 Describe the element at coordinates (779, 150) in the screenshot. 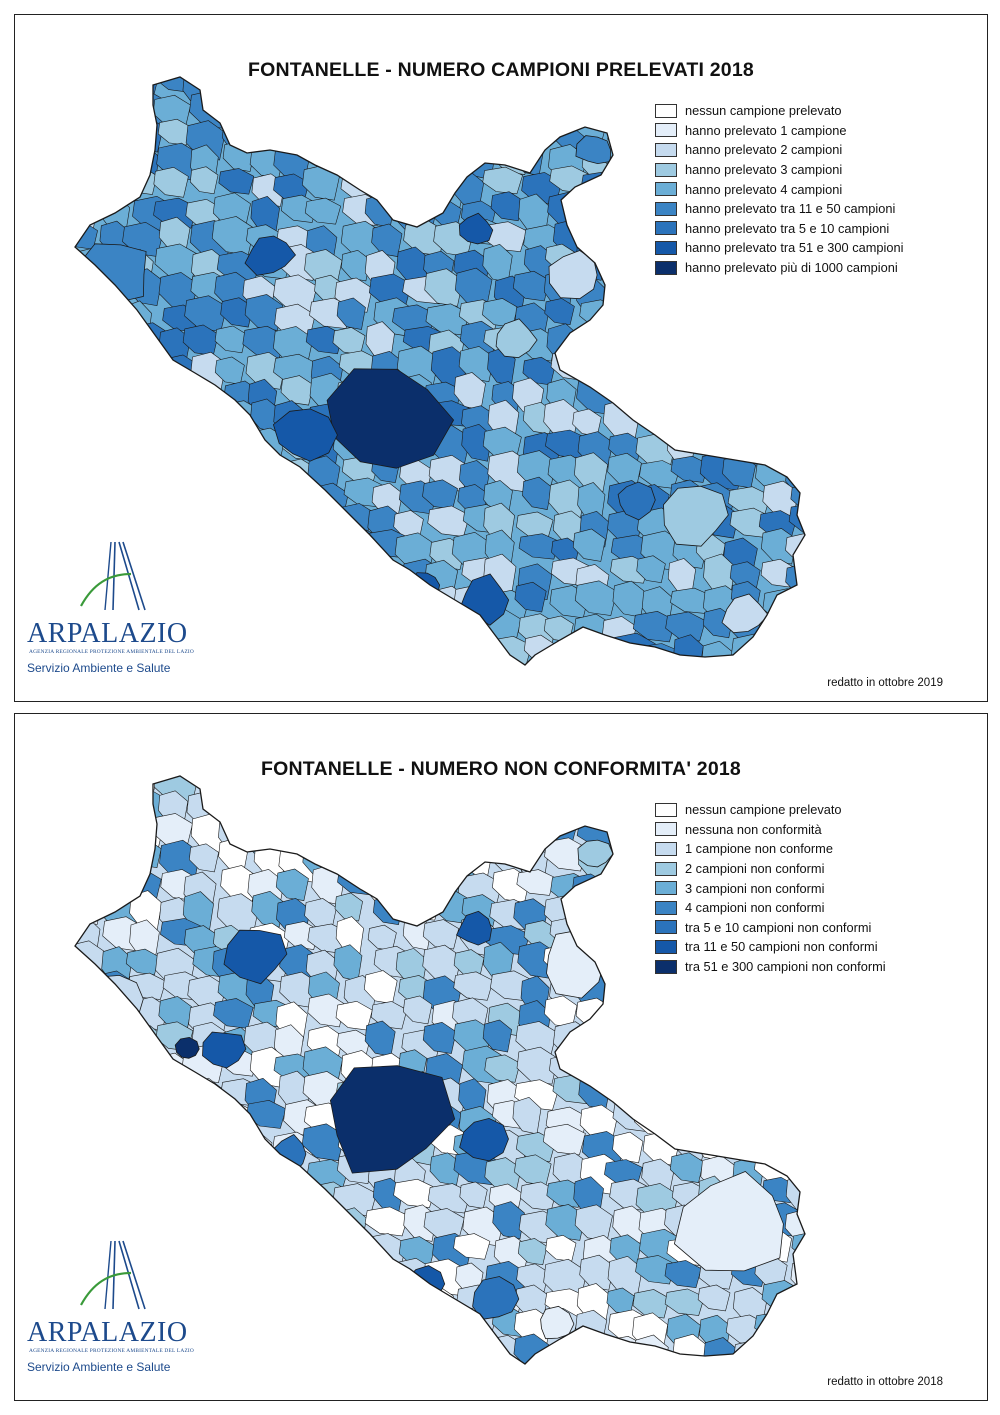

I see `legend-item: hanno prelevato 2 campioni` at that location.